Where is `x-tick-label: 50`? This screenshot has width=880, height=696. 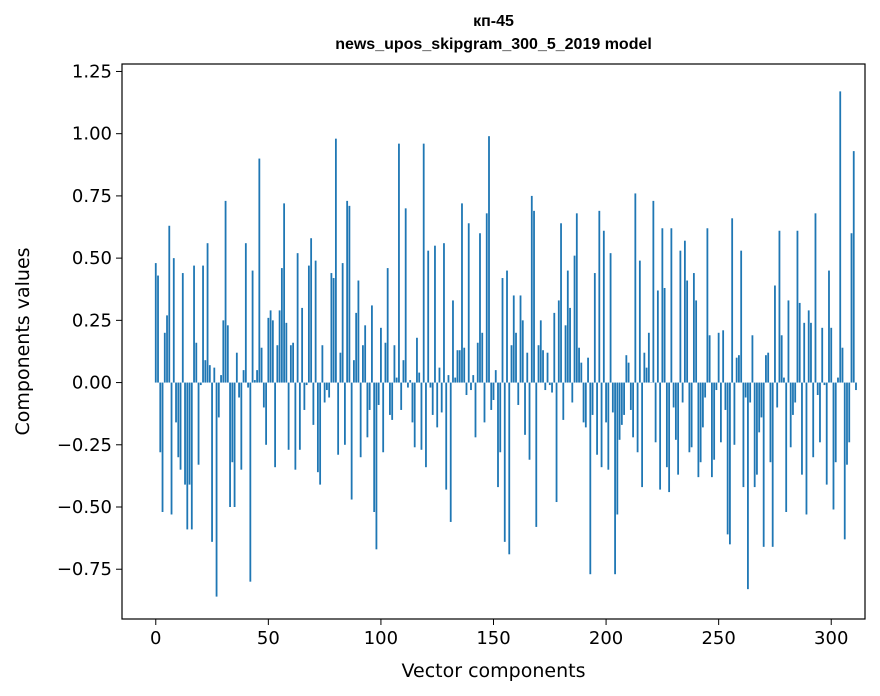 x-tick-label: 50 is located at coordinates (268, 638).